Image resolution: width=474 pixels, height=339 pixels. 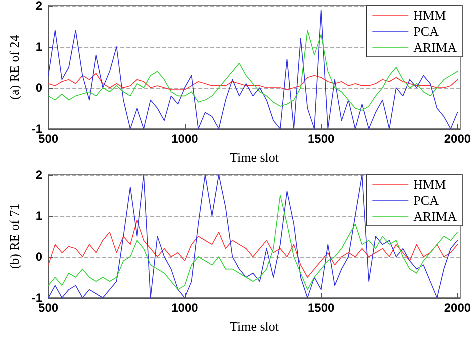 What do you see at coordinates (14, 237) in the screenshot?
I see `y-axis-title: (b) RE of 71` at bounding box center [14, 237].